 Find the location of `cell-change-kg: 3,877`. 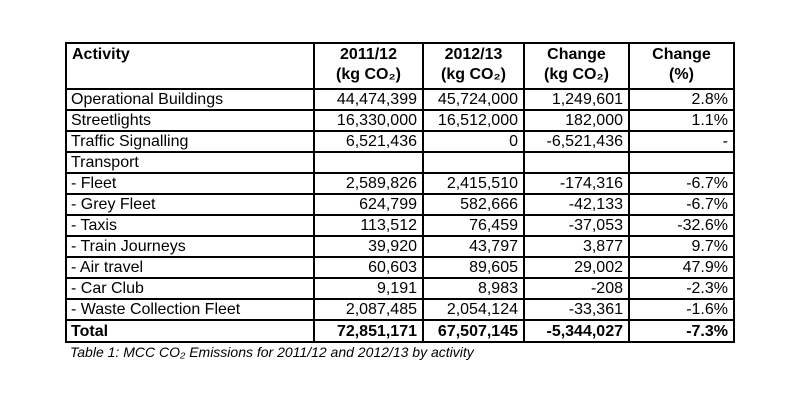

cell-change-kg: 3,877 is located at coordinates (576, 246).